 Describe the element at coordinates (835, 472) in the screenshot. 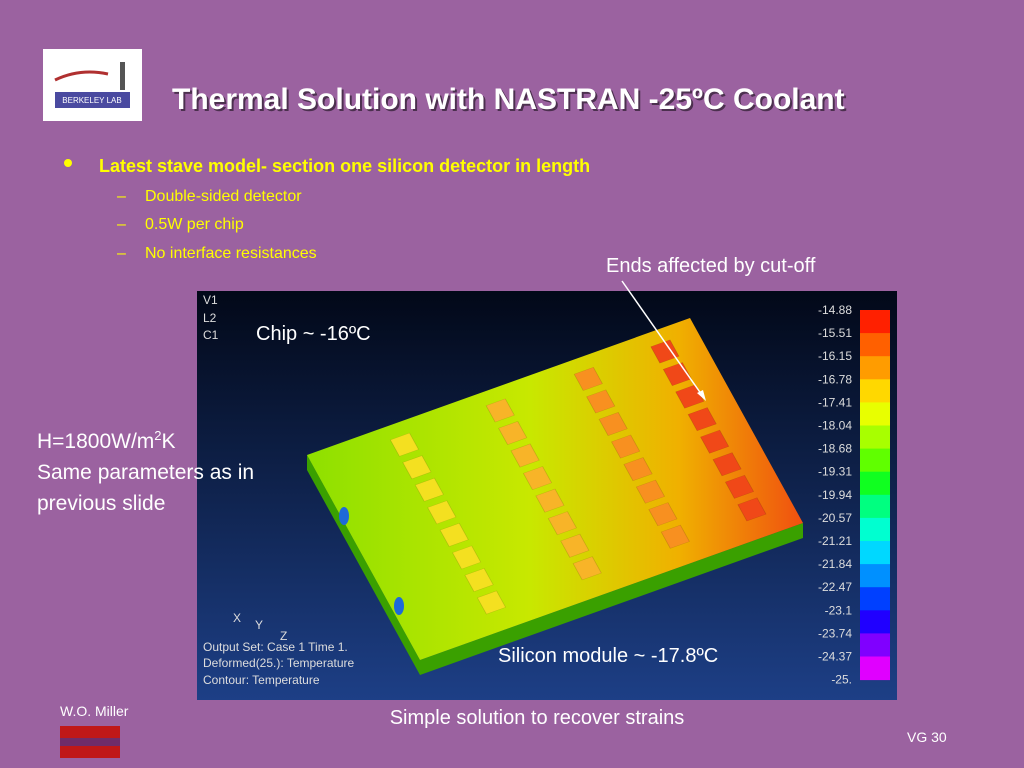

I see `colorbar-label: -19.31` at that location.